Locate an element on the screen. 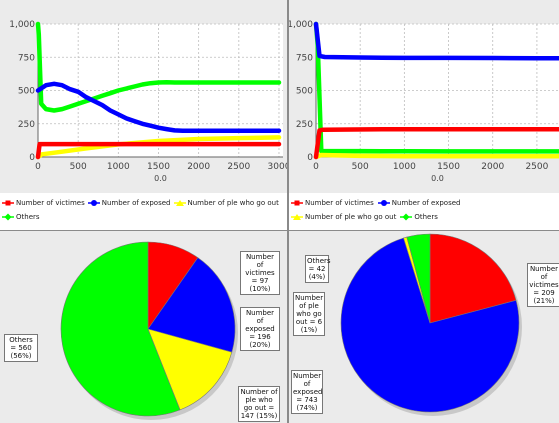  pie-label-others: Others = 560 (56%) is located at coordinates (21, 348).